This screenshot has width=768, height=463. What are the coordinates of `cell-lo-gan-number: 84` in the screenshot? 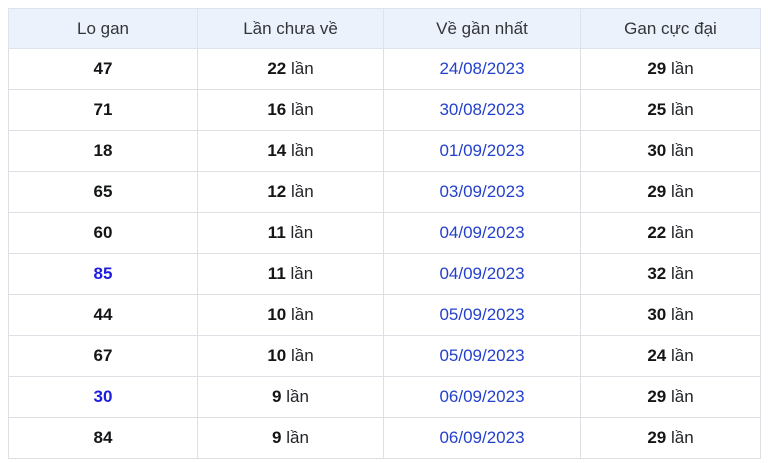 It's located at (103, 438).